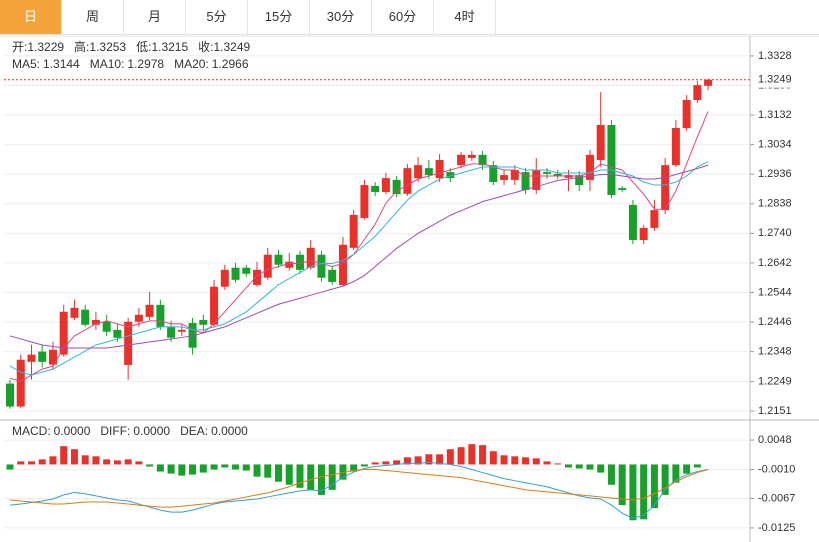 The width and height of the screenshot is (819, 542). Describe the element at coordinates (775, 263) in the screenshot. I see `y-tick-label: 1.2642` at that location.